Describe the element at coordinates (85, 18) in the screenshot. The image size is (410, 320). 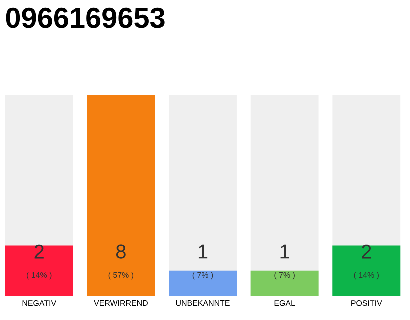
I see `chart-title: 0966169653` at that location.